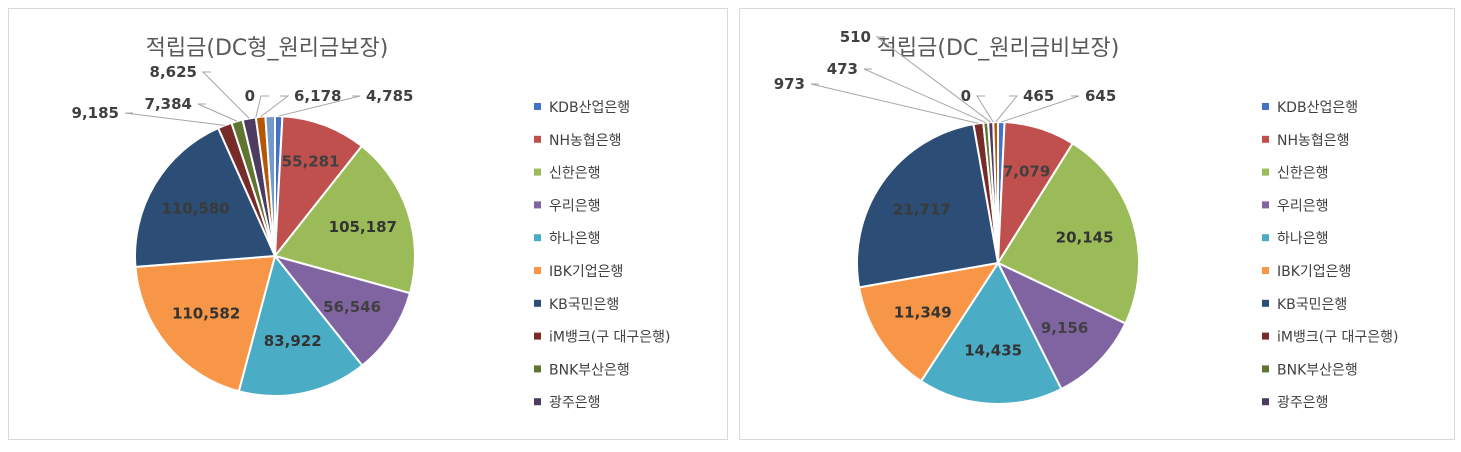  What do you see at coordinates (168, 104) in the screenshot?
I see `data-label: 7,384` at bounding box center [168, 104].